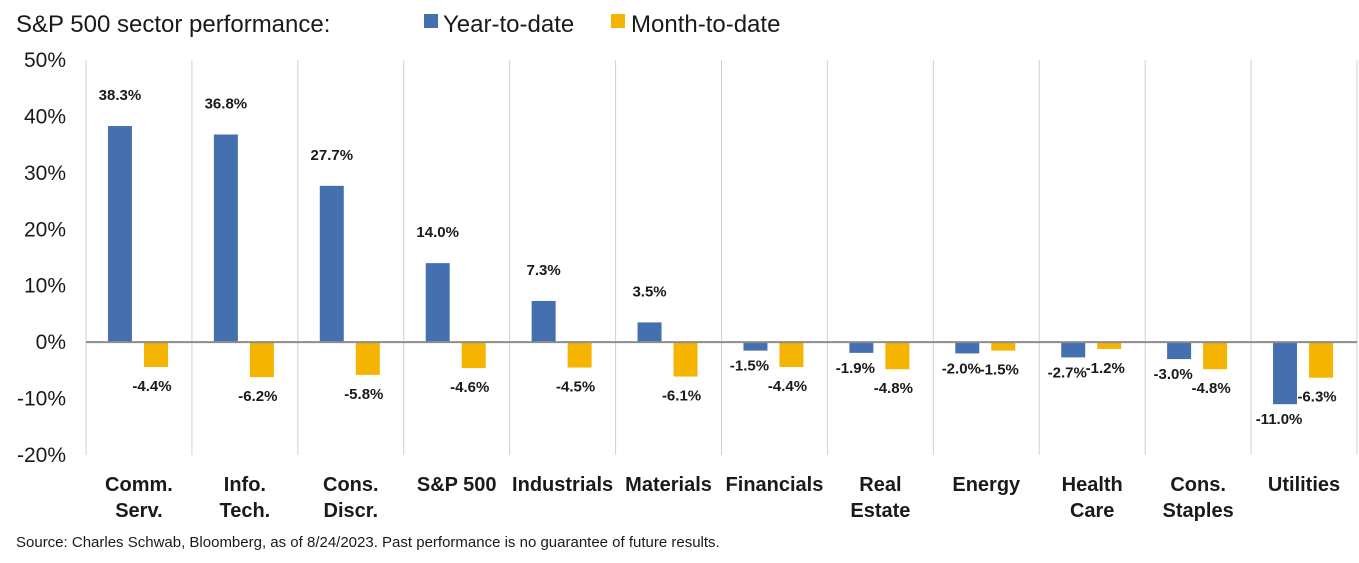 The height and width of the screenshot is (563, 1359). What do you see at coordinates (45, 229) in the screenshot?
I see `y-tick-label: 20%` at bounding box center [45, 229].